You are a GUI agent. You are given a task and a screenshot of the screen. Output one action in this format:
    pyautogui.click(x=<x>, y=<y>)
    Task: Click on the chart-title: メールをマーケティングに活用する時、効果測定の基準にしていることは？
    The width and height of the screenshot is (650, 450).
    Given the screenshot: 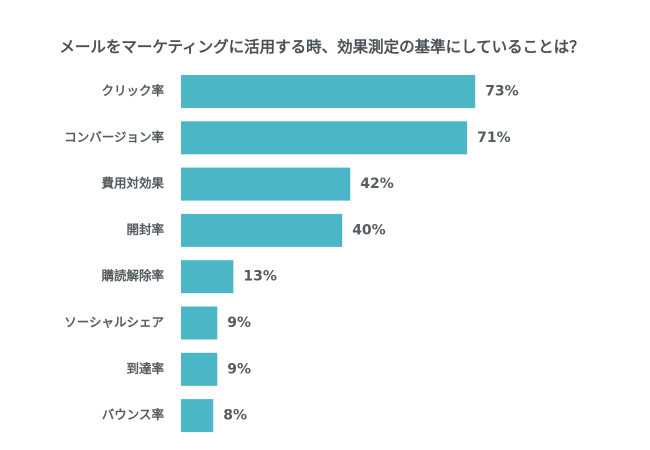 What is the action you would take?
    pyautogui.click(x=321, y=46)
    